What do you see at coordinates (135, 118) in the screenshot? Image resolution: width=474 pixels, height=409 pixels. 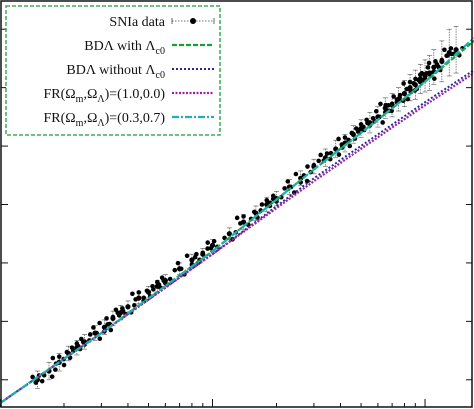 I see `legend-text-part: )=(0.3,0.7)` at bounding box center [135, 118].